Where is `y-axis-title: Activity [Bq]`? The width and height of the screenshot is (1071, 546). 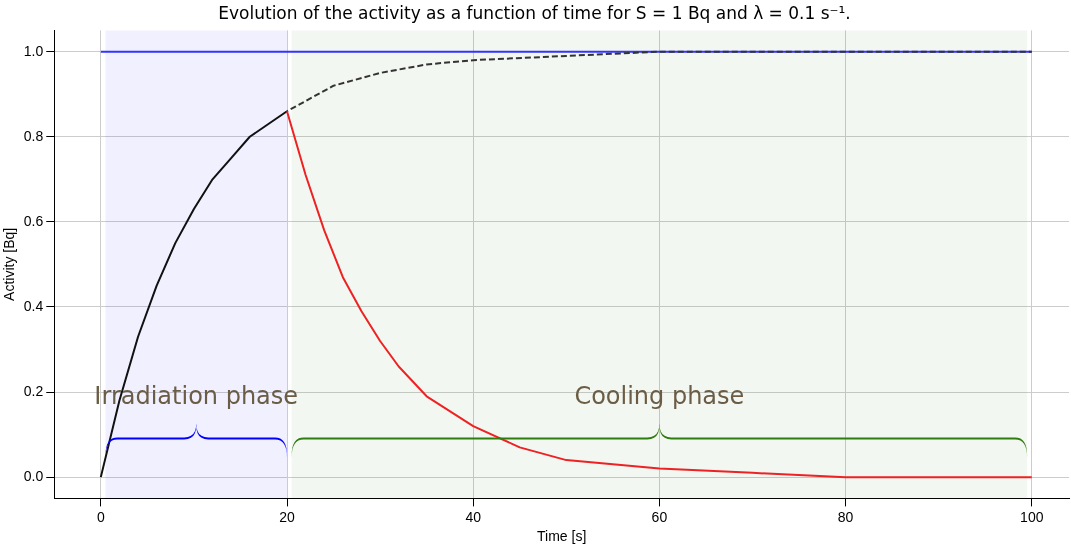
y-axis-title: Activity [Bq] is located at coordinates (9, 264).